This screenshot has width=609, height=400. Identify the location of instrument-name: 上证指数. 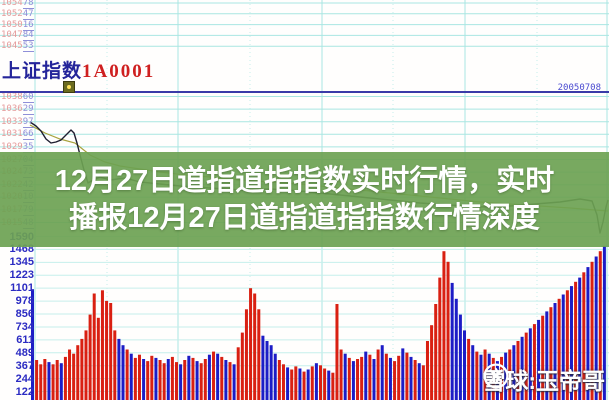
(42, 71).